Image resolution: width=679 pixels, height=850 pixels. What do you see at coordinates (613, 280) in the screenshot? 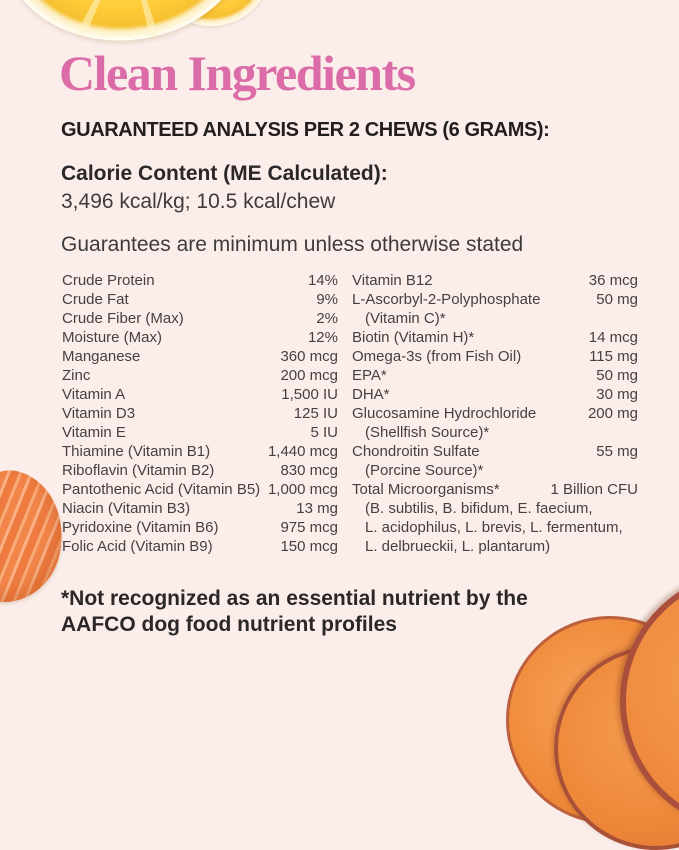
I see `nutrient-value: 36 mcg` at bounding box center [613, 280].